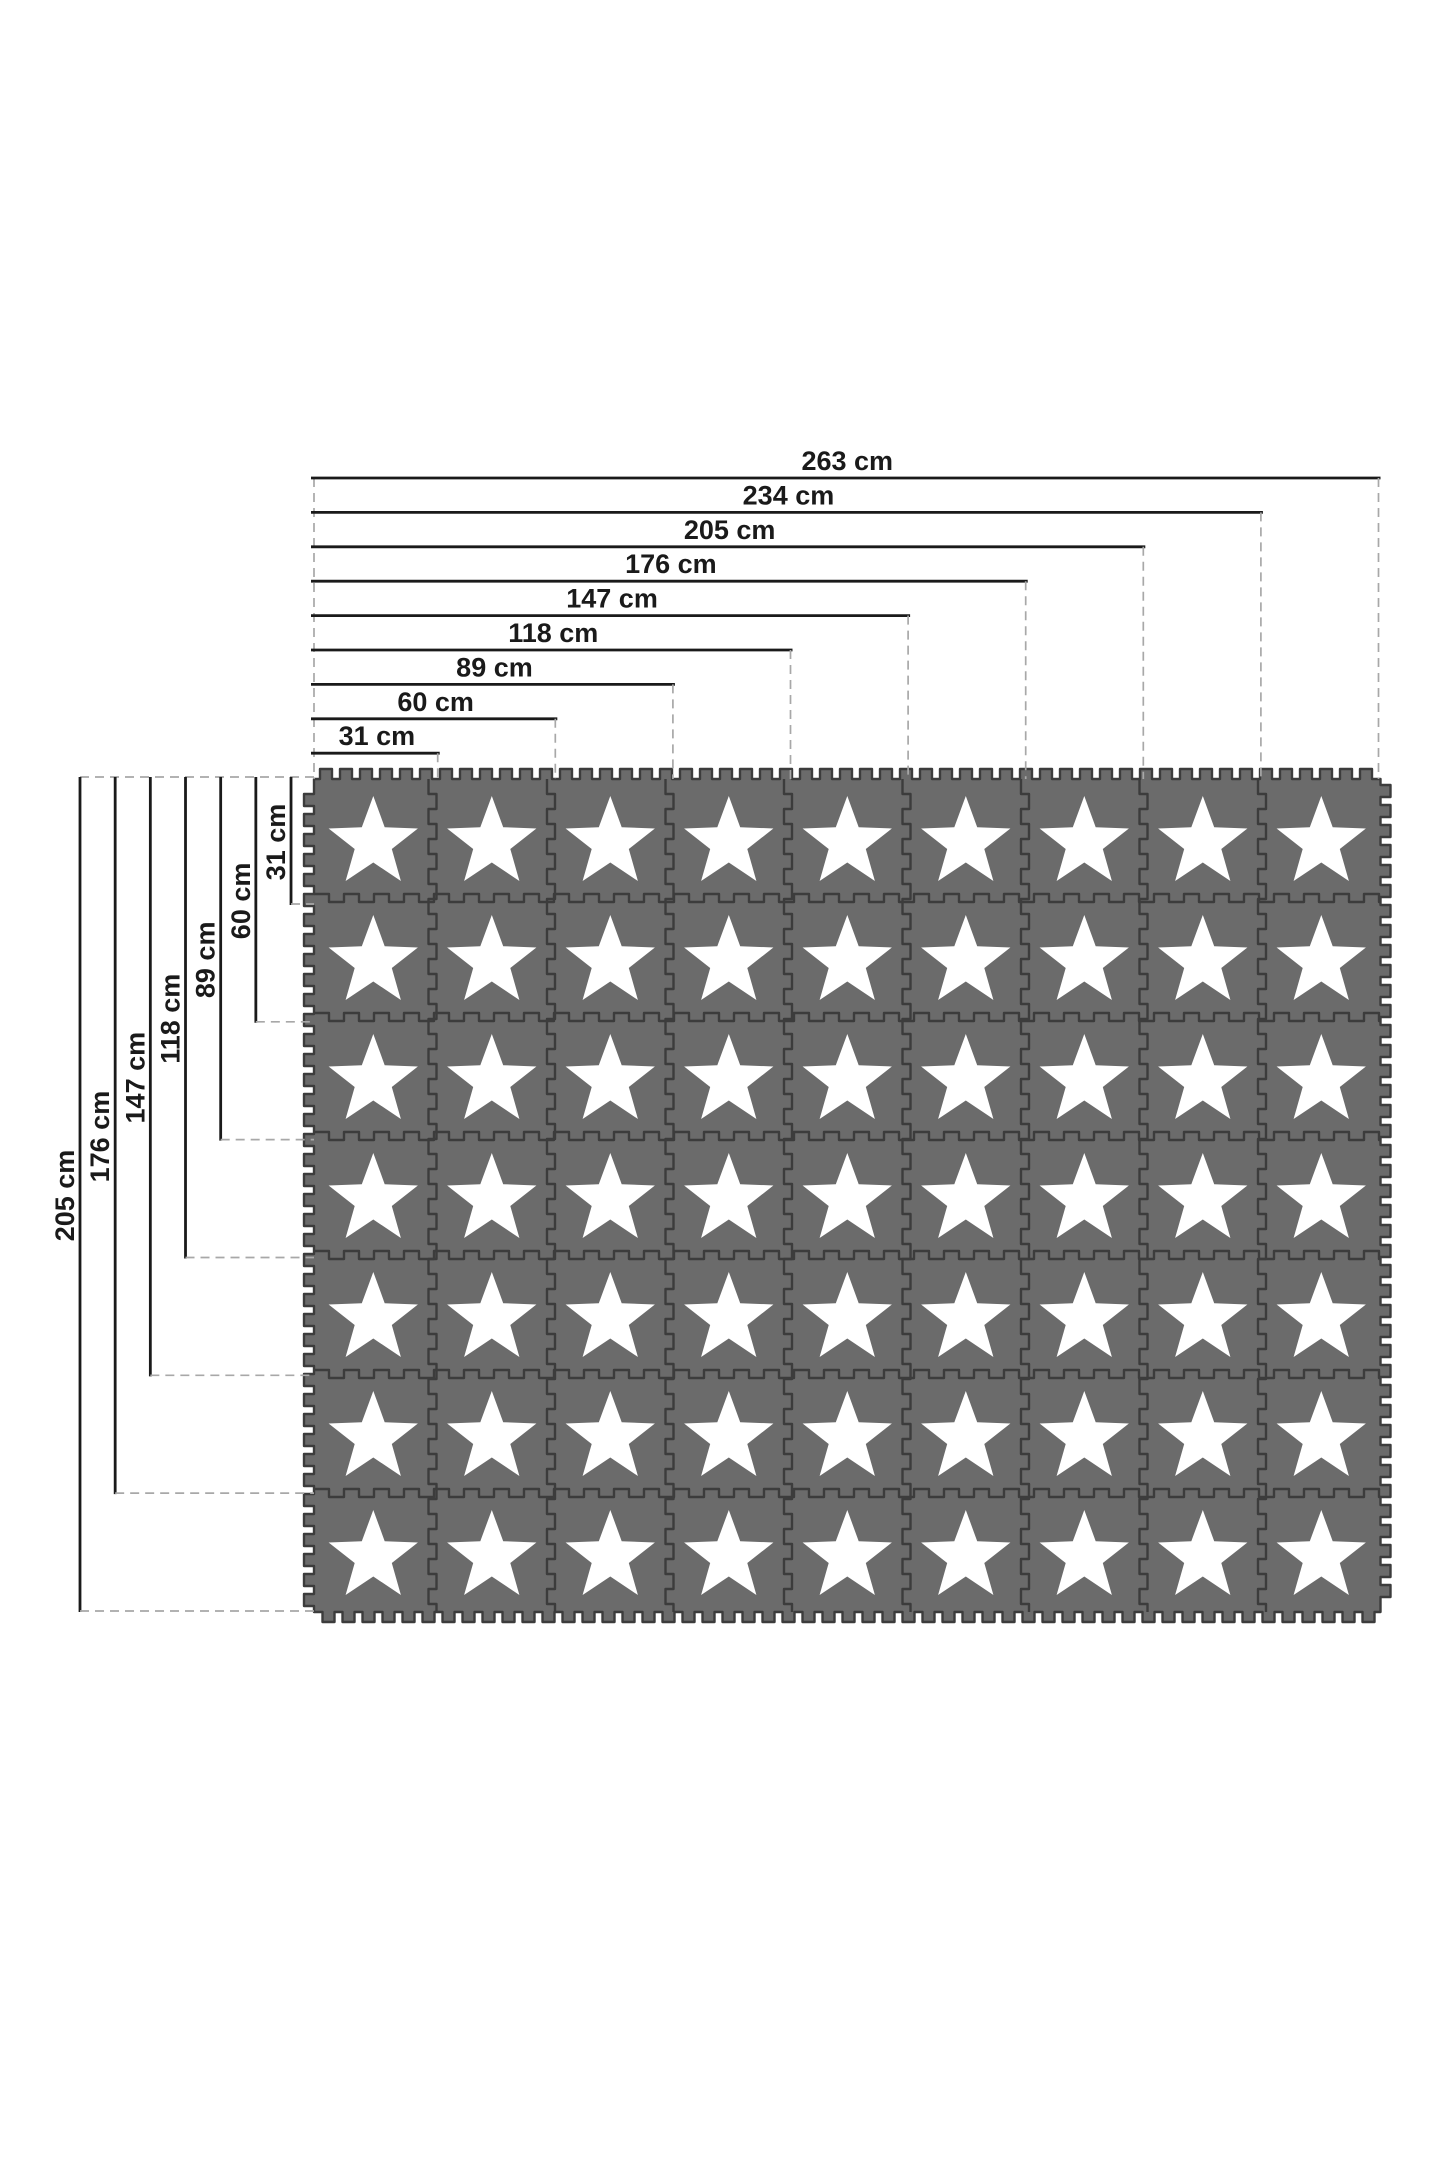 The height and width of the screenshot is (2160, 1440). Describe the element at coordinates (241, 901) in the screenshot. I see `height-dimension-label: 60 cm` at that location.